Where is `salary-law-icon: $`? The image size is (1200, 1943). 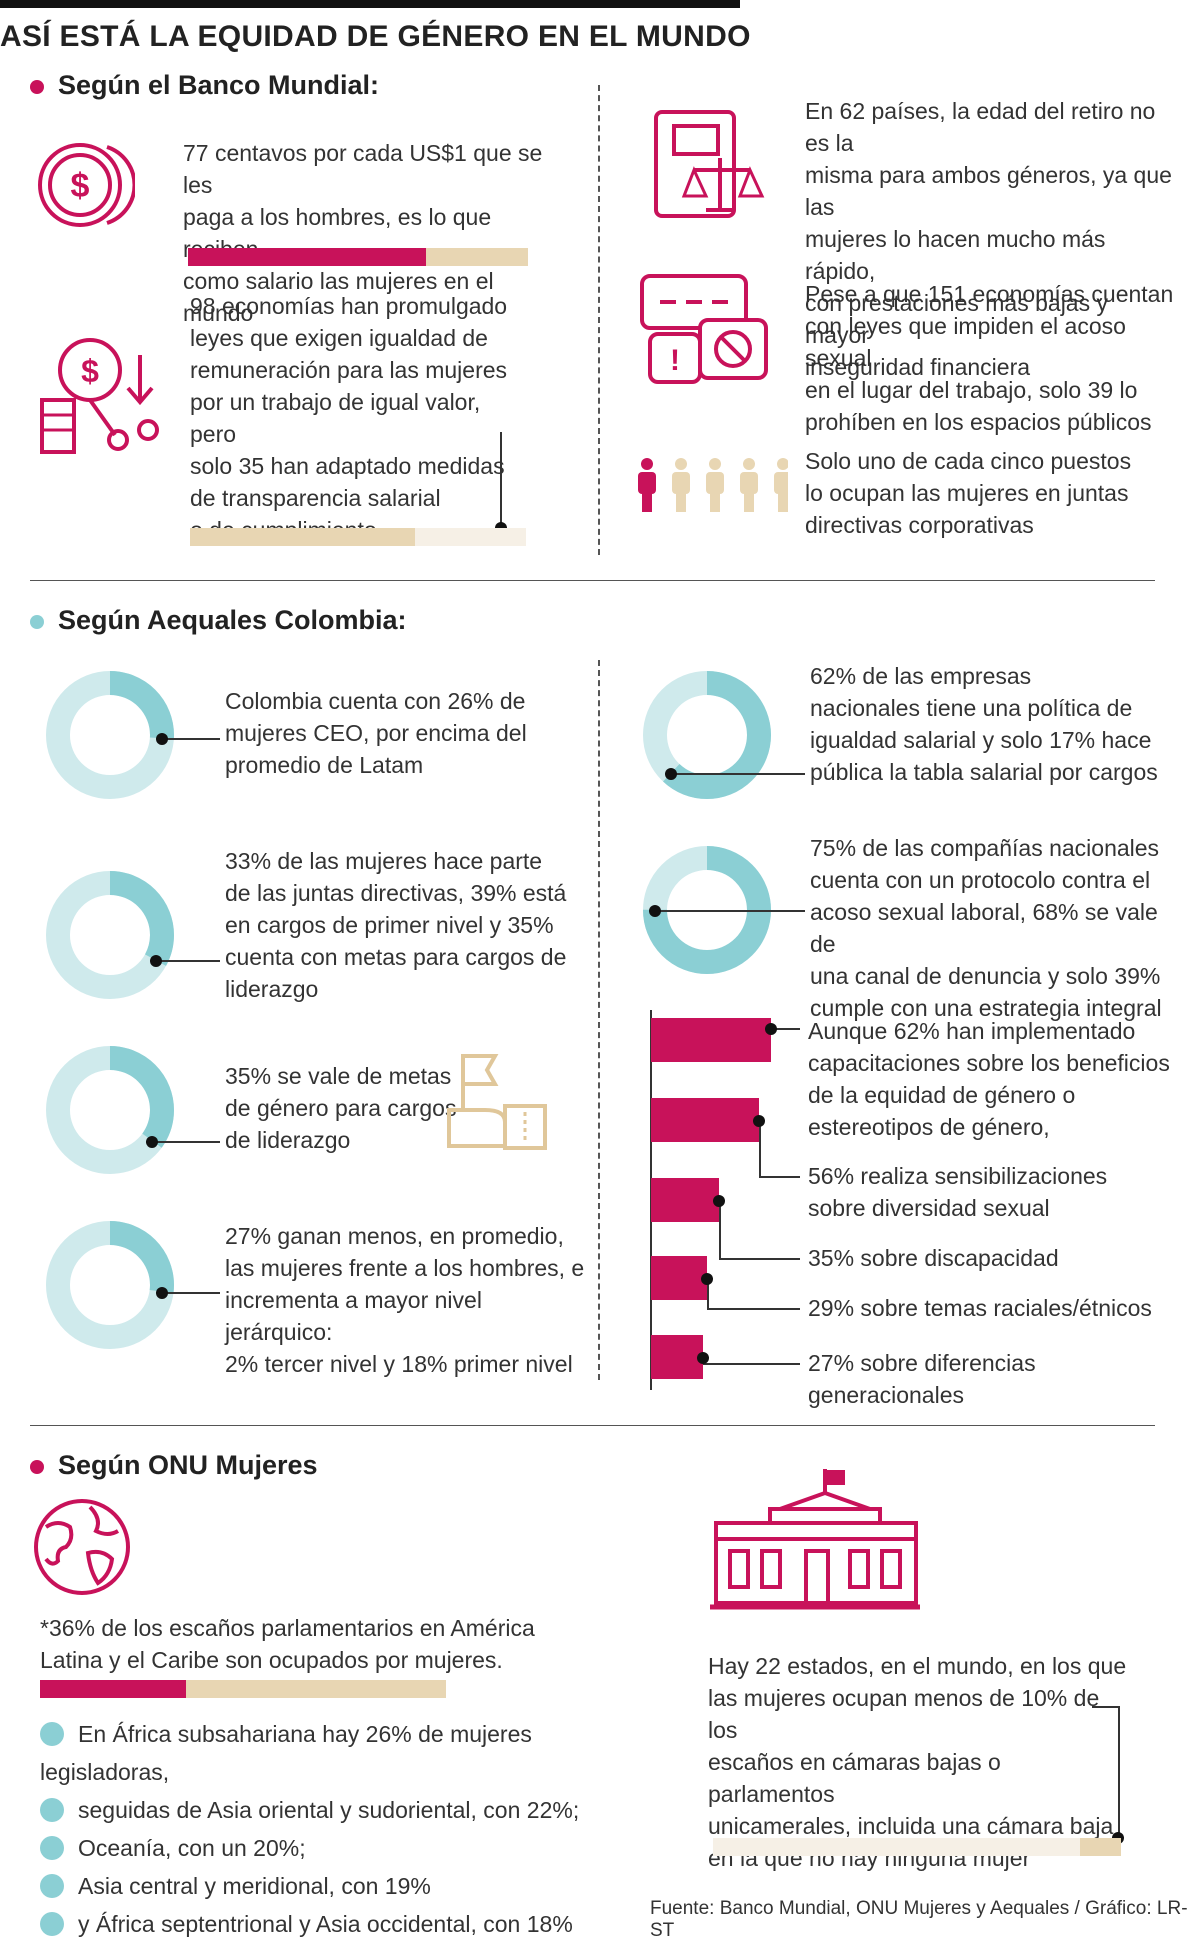 salary-law-icon: $ is located at coordinates (99, 396).